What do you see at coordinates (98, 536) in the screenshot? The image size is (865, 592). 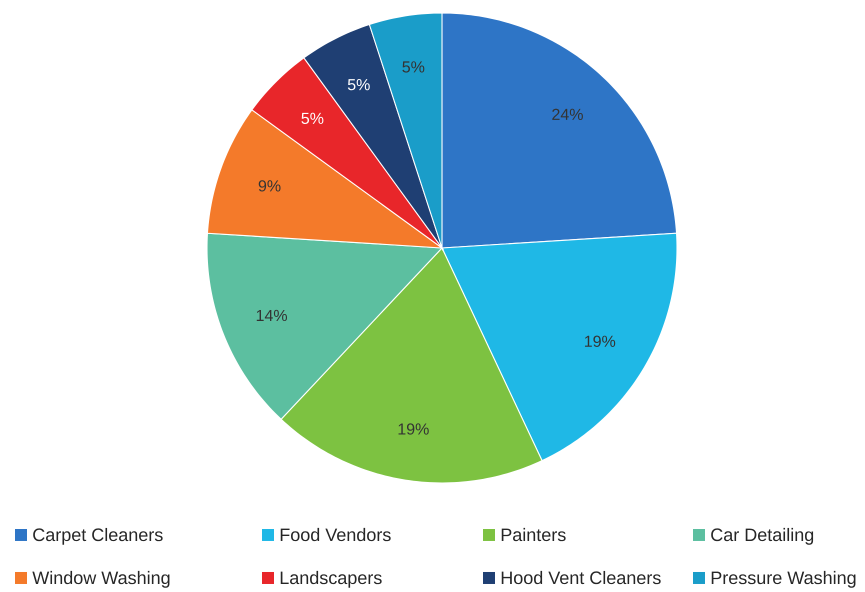 I see `legend-label: Carpet Cleaners` at bounding box center [98, 536].